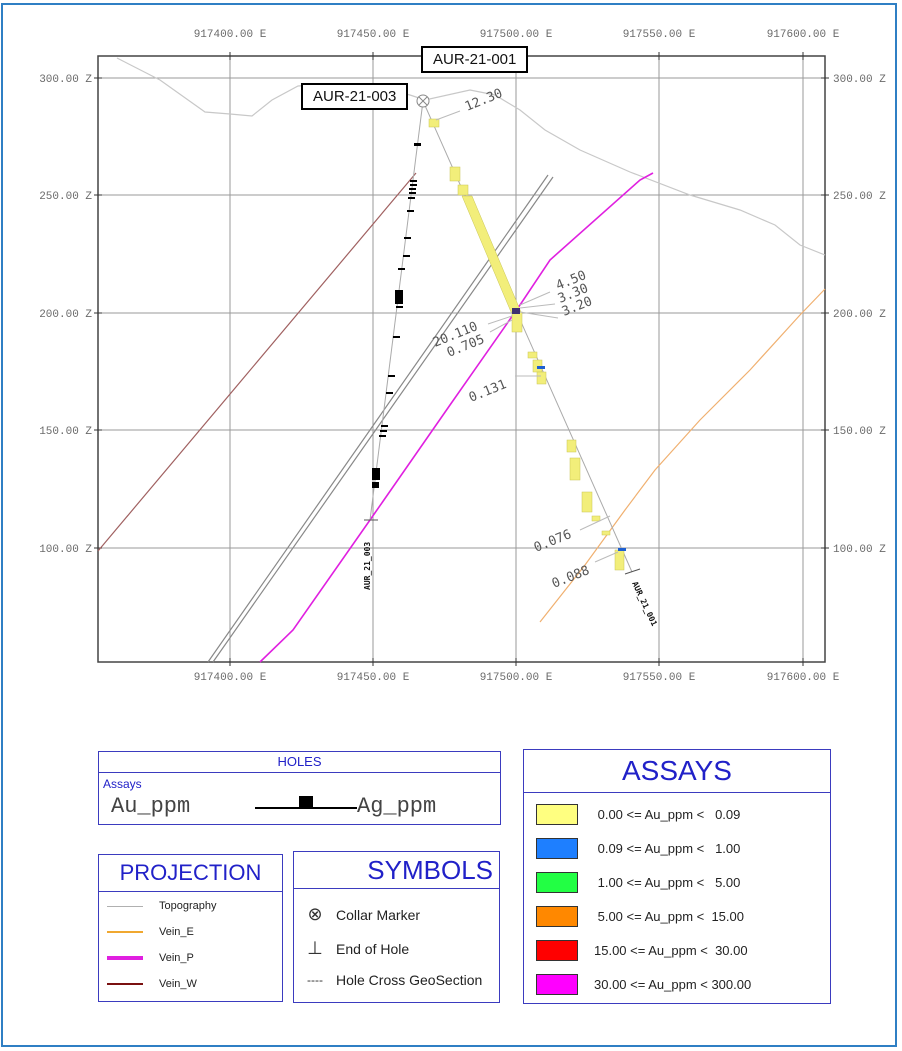  What do you see at coordinates (644, 604) in the screenshot?
I see `hole-label-aur-21-001: AUR_21_001` at bounding box center [644, 604].